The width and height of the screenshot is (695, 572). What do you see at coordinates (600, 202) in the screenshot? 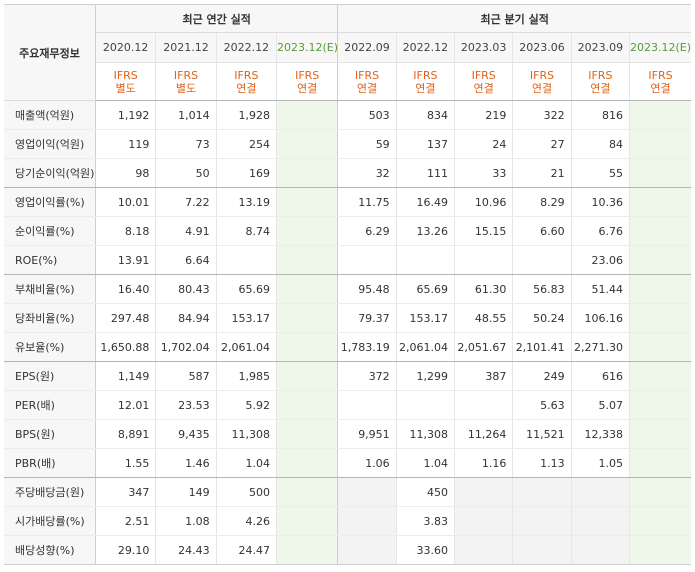
I see `cell-quarter-4: 10.36` at bounding box center [600, 202].